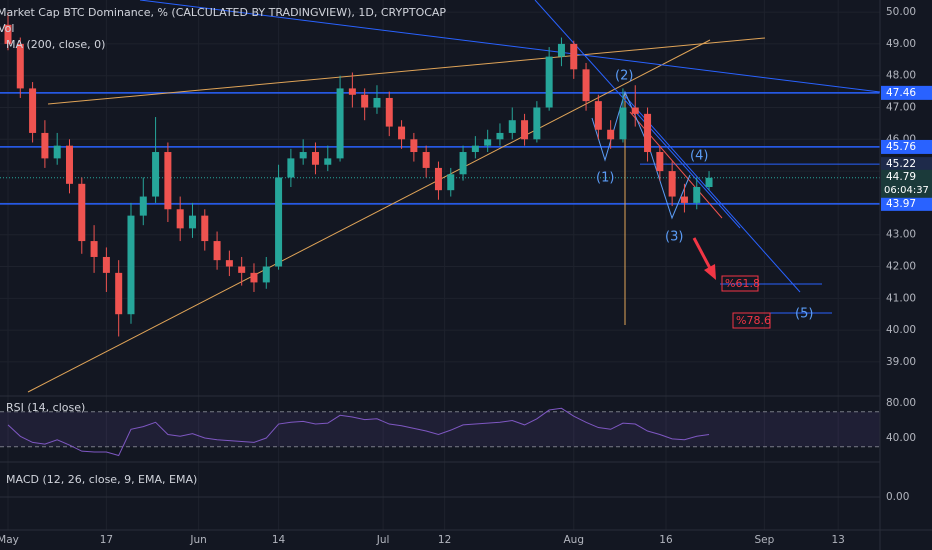  I want to click on y-tick-label: 39.00, so click(901, 362).